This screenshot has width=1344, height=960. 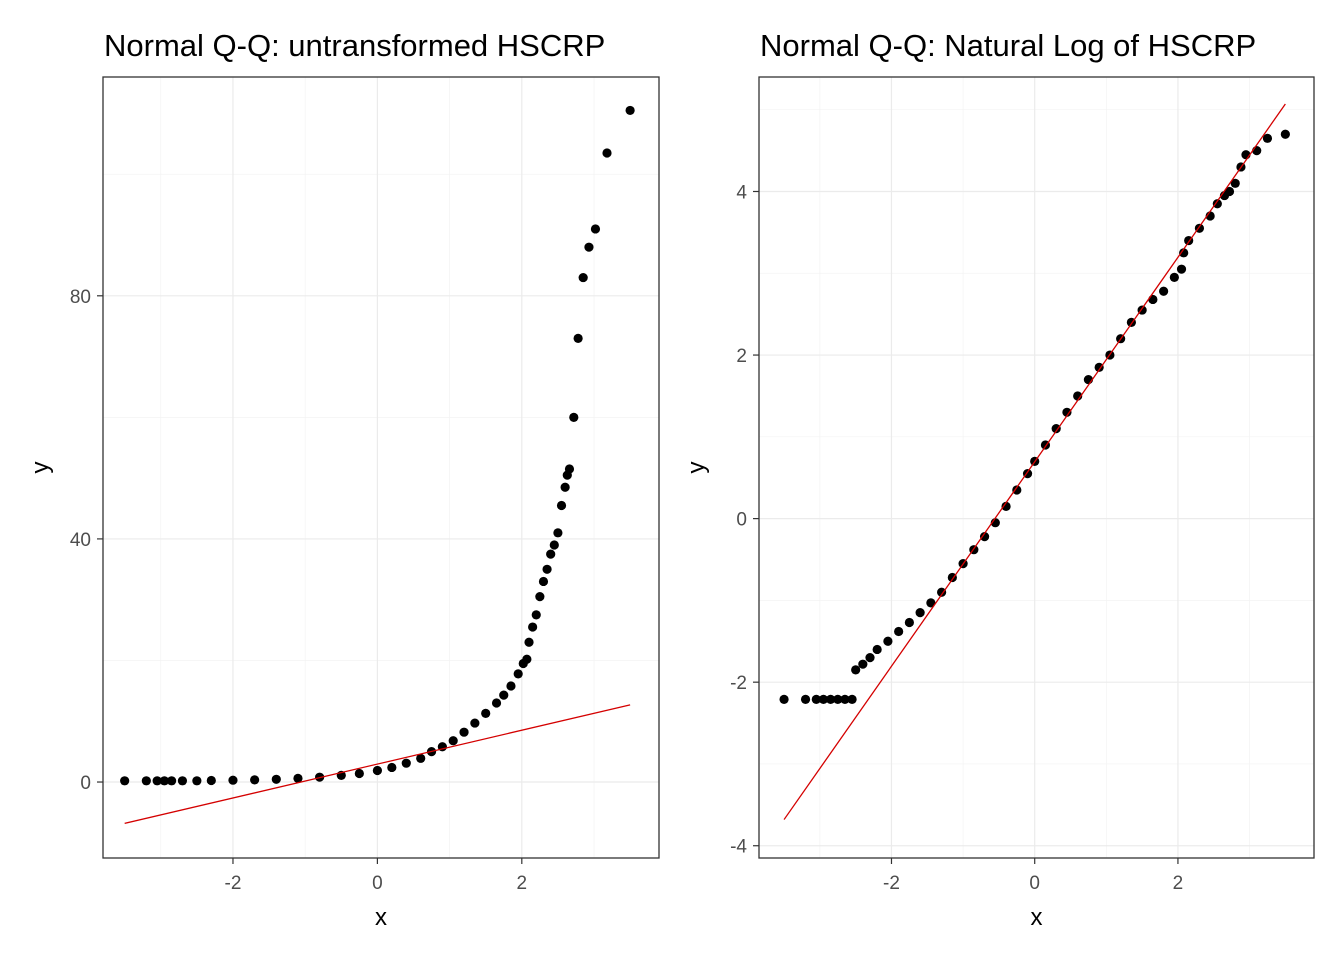 I want to click on qq-reference-line, so click(x=377, y=764).